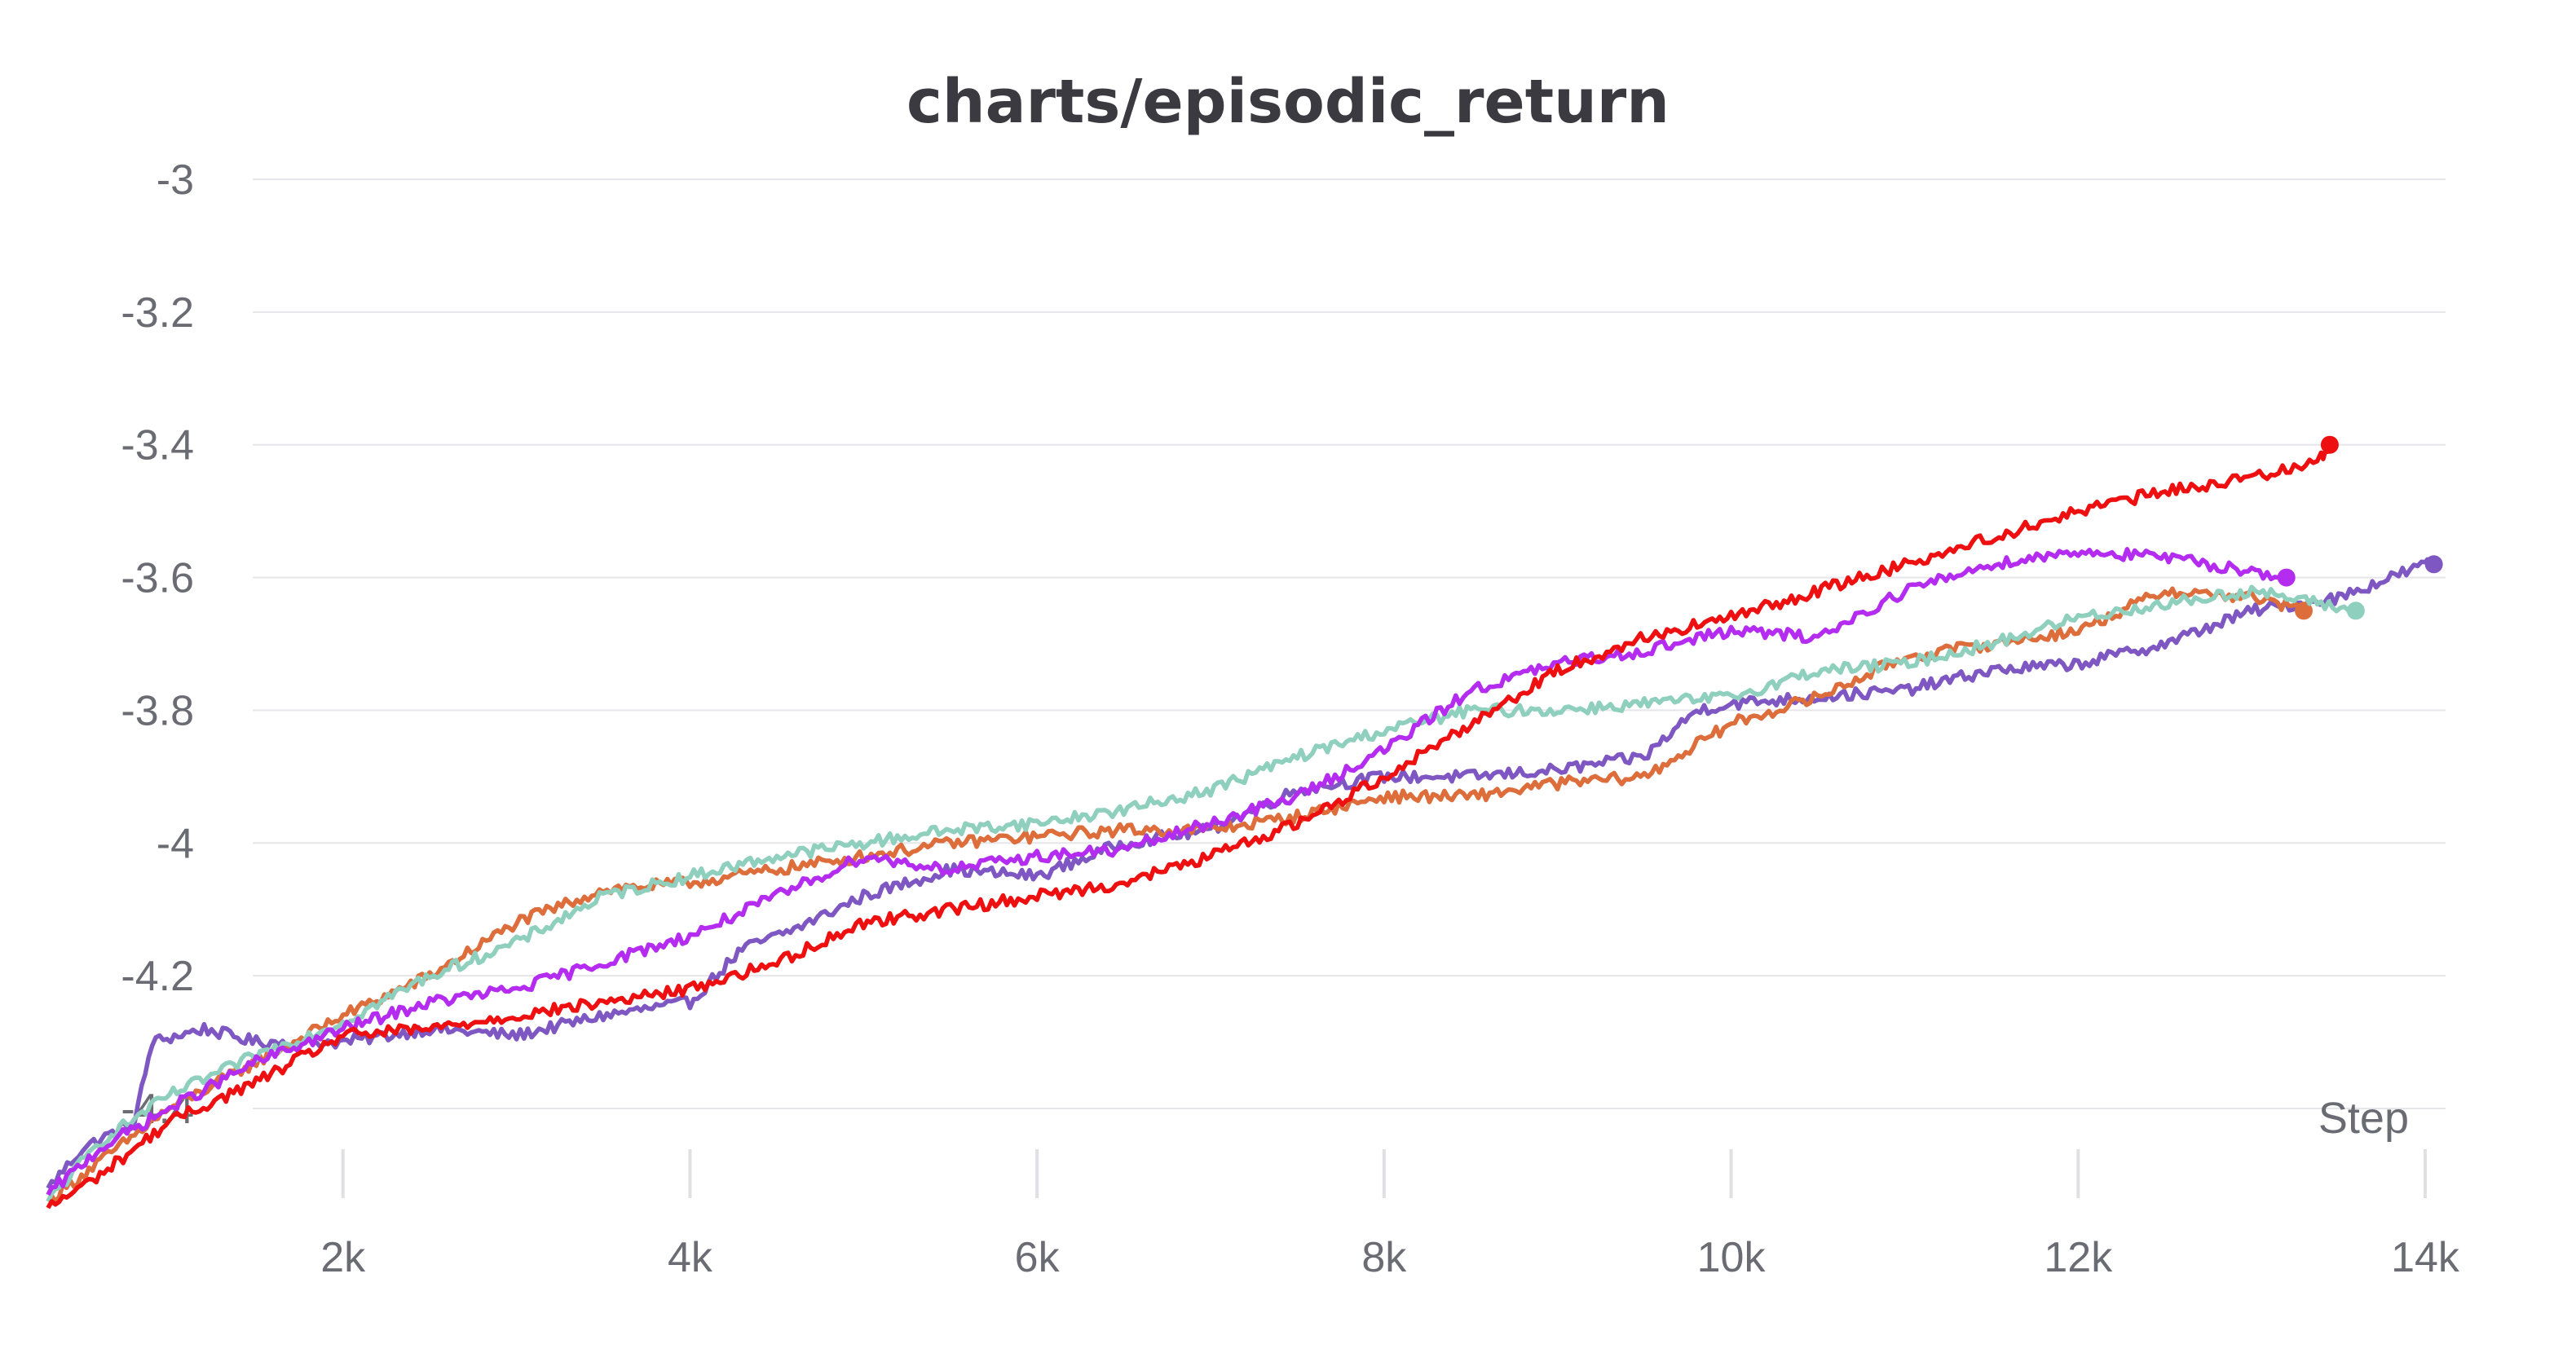  Describe the element at coordinates (343, 1257) in the screenshot. I see `x-tick-label: 2k` at that location.